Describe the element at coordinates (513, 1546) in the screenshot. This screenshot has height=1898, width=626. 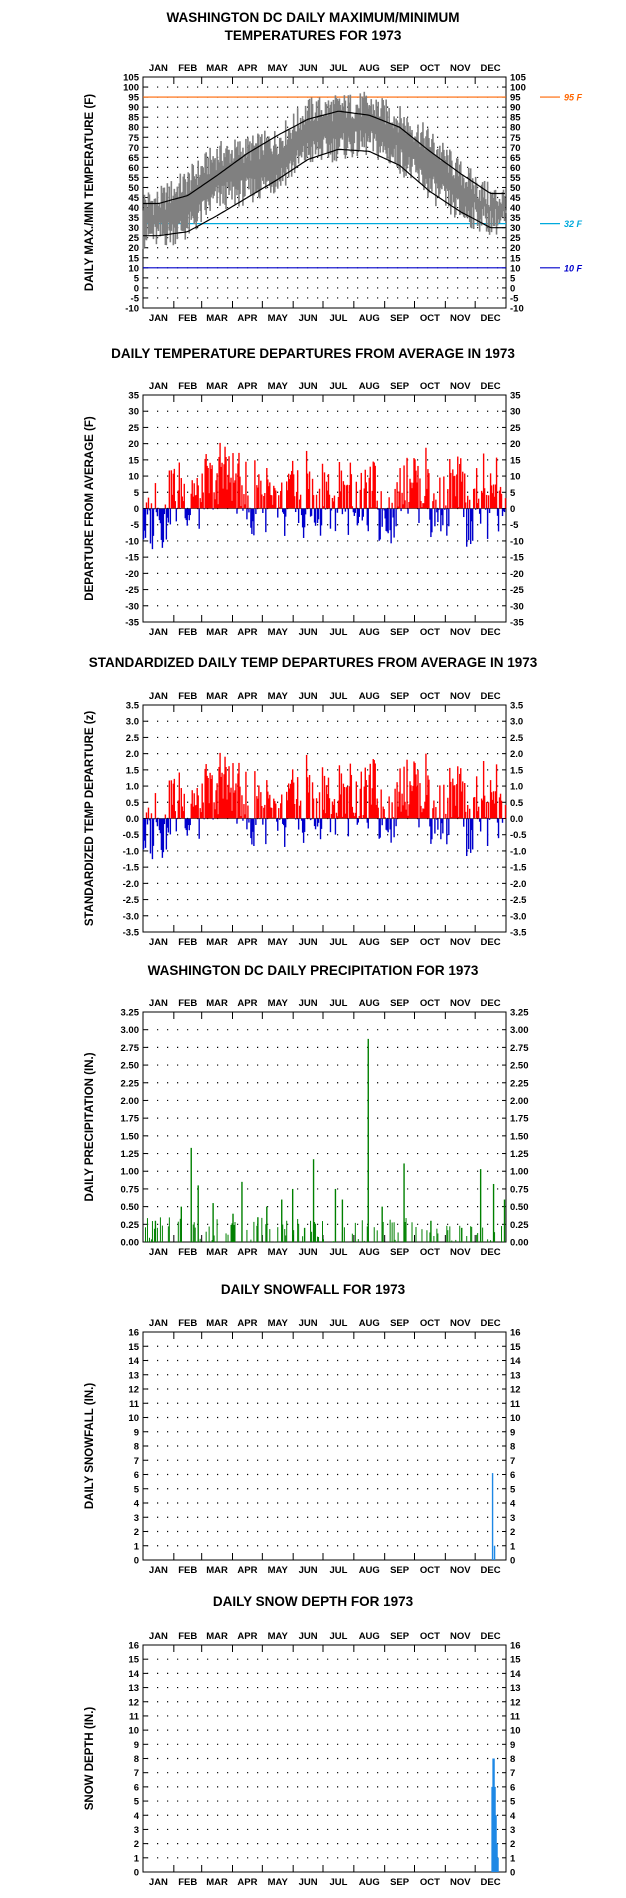
I see `y-tick-label-right: 1` at that location.